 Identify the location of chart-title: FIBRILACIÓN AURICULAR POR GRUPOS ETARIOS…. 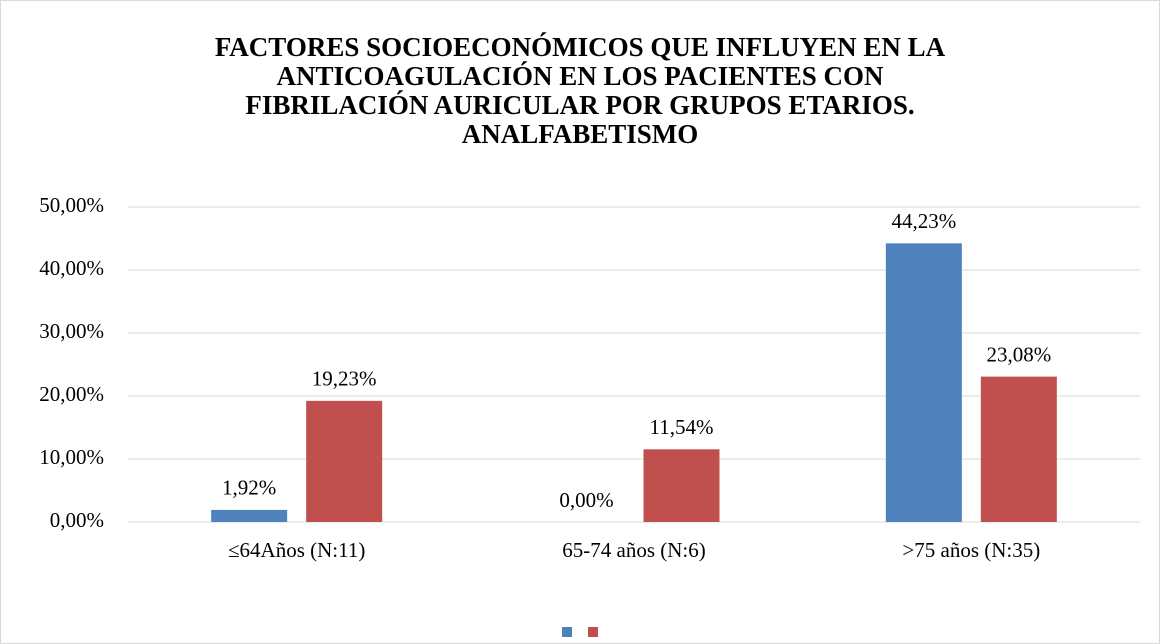
(579, 105).